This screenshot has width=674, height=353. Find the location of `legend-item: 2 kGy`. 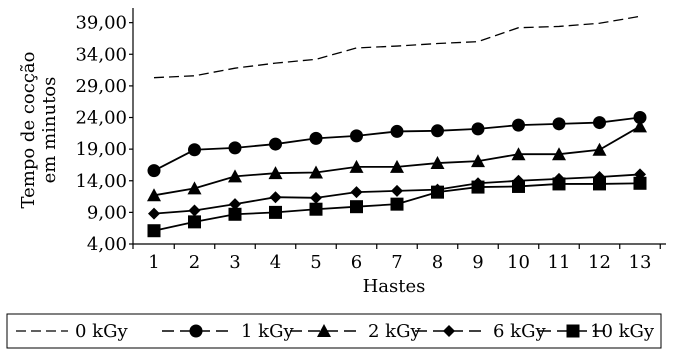

legend-item: 2 kGy is located at coordinates (355, 331).